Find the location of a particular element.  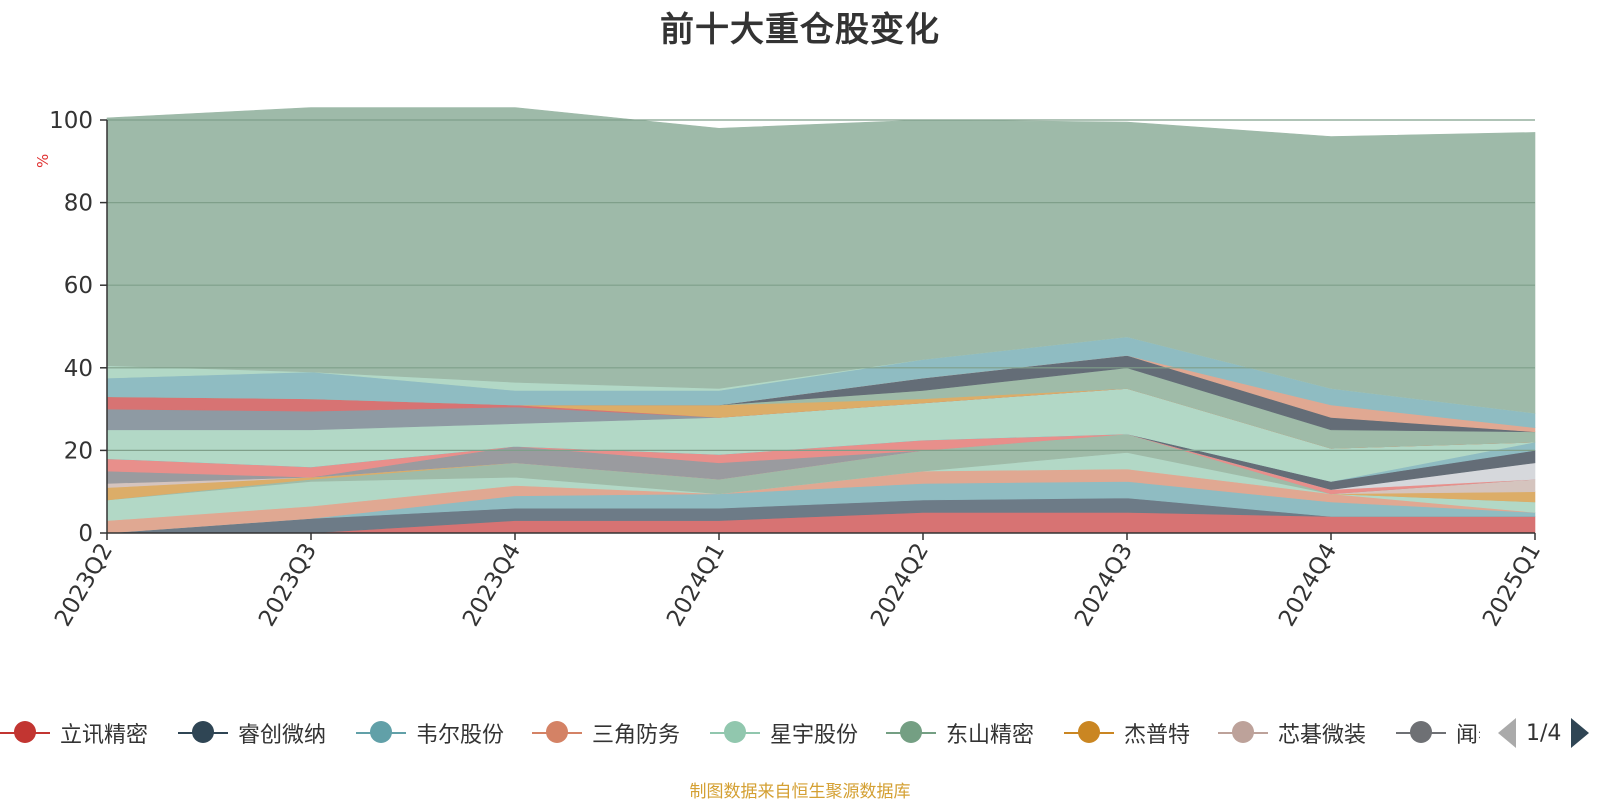

legend-item: 三角防务 is located at coordinates (606, 733).